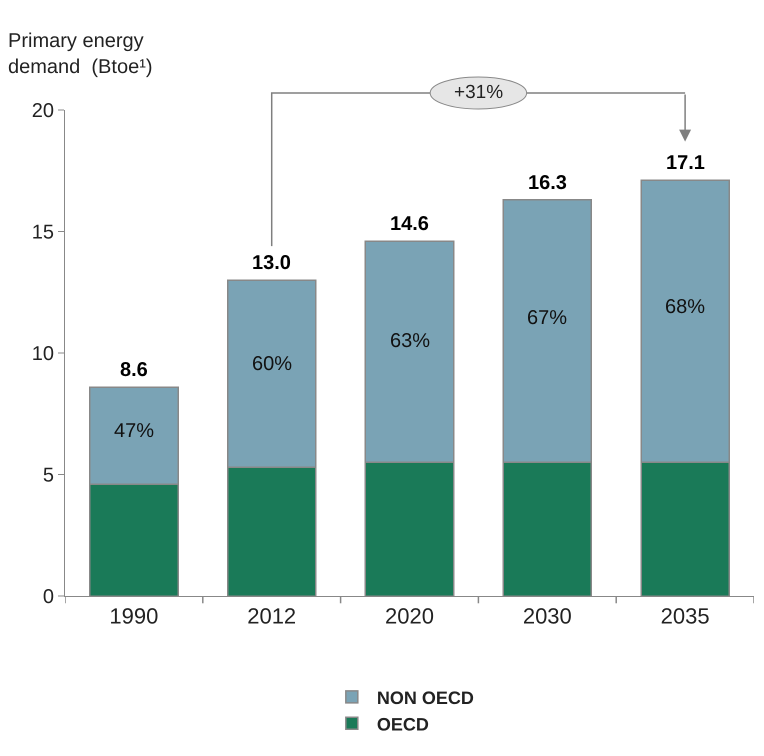 The height and width of the screenshot is (756, 764). I want to click on annotation: 60%, so click(272, 364).